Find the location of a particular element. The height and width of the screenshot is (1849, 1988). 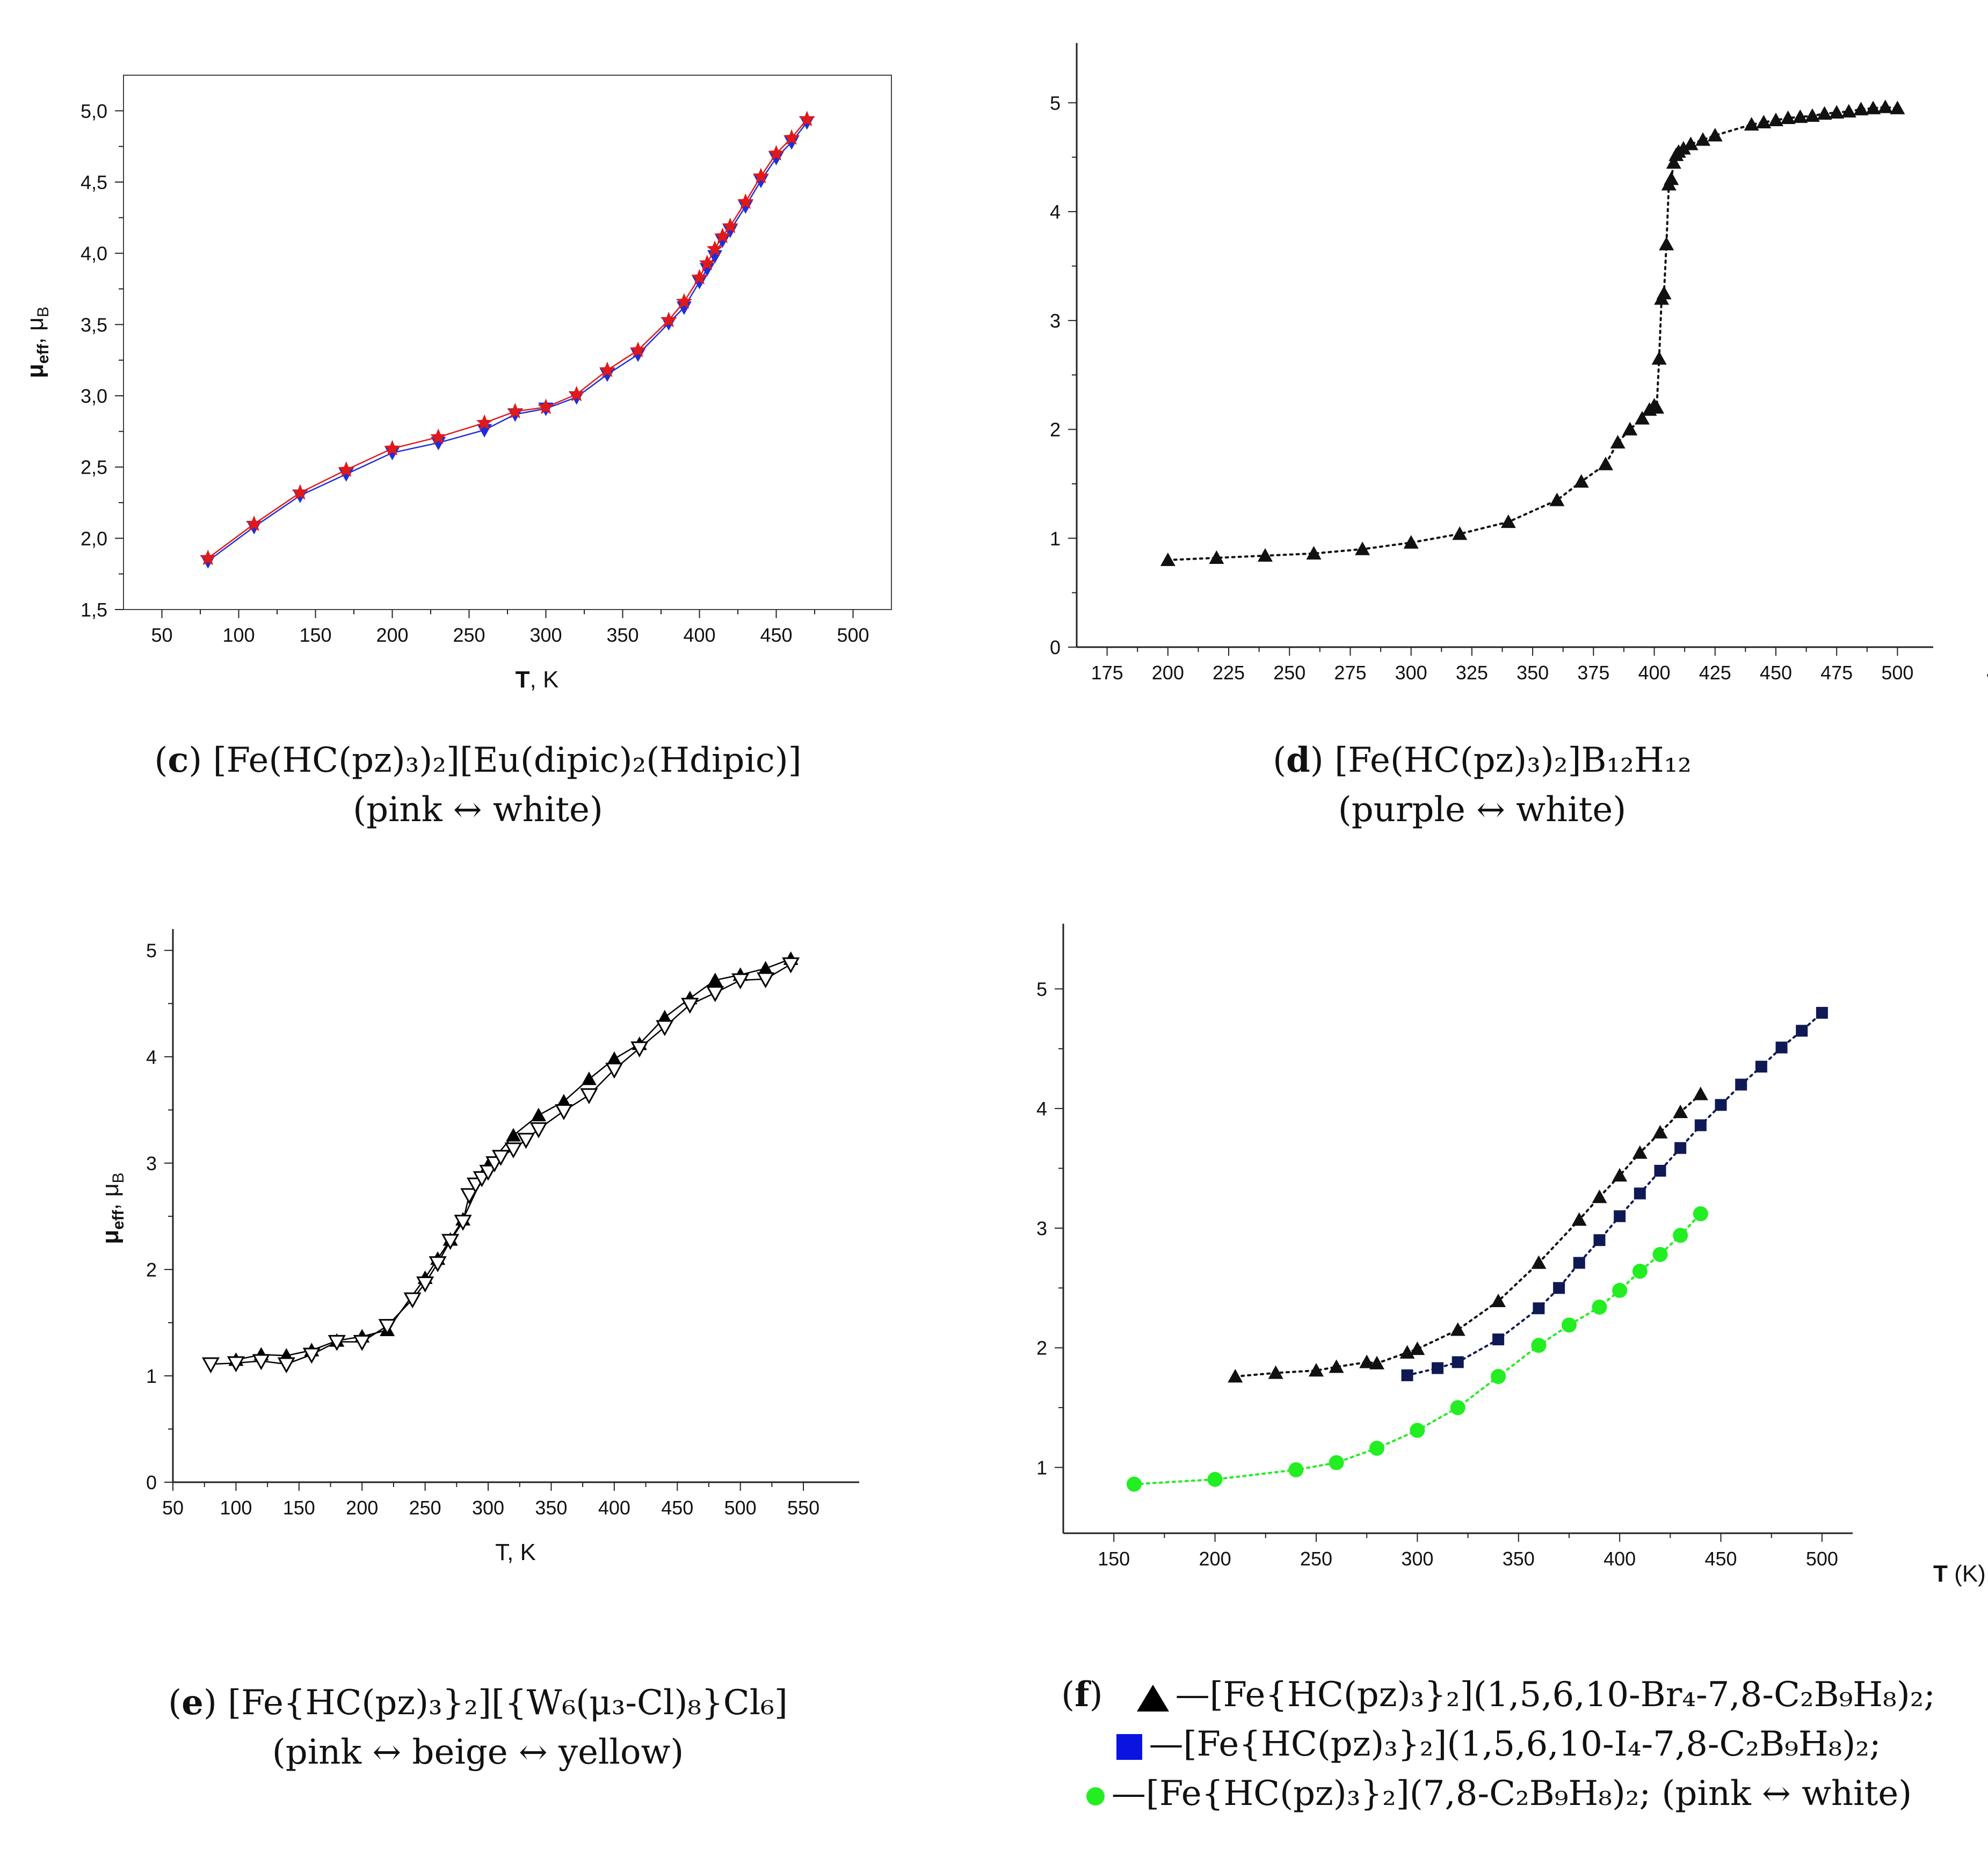

y-tick-label: 4 is located at coordinates (1041, 1109).